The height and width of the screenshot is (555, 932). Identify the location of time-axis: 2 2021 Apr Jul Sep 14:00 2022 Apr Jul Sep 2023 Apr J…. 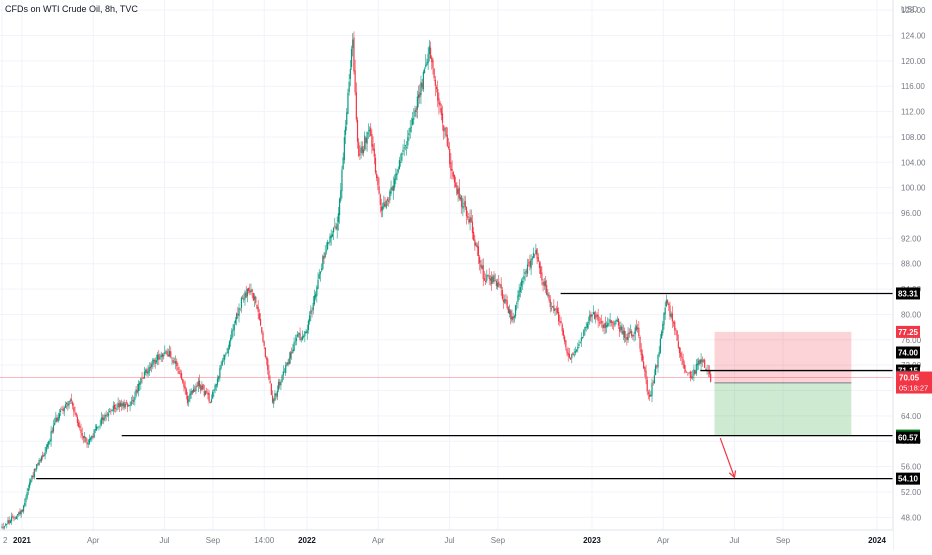
(446, 539).